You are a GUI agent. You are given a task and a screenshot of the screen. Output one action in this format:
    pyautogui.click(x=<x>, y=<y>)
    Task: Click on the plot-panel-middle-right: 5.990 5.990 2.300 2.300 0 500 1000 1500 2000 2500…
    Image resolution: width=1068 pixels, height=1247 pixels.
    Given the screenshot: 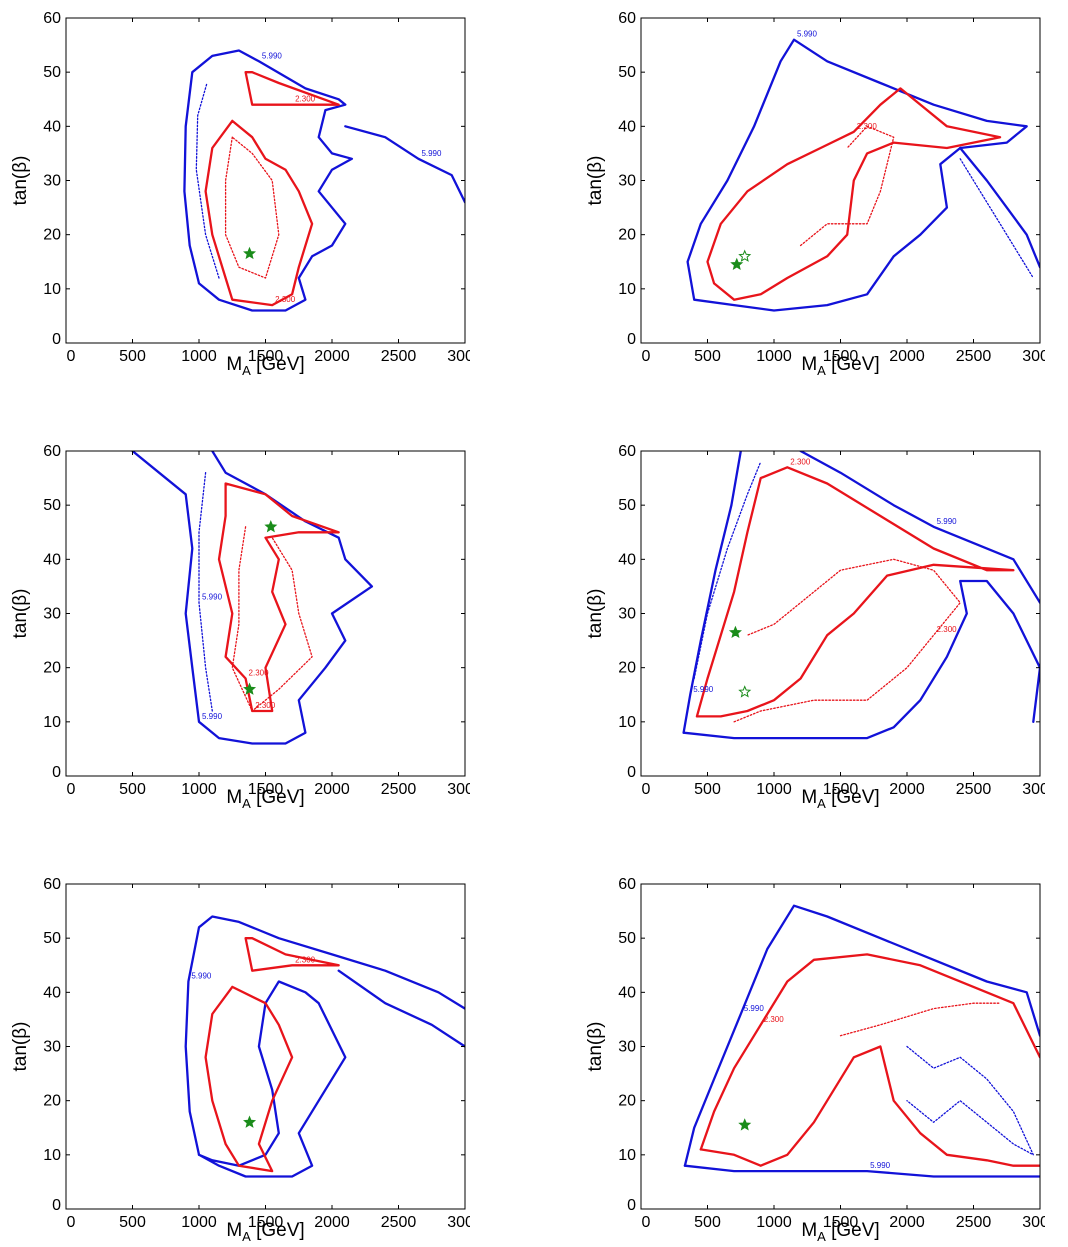 What is the action you would take?
    pyautogui.click(x=816, y=623)
    